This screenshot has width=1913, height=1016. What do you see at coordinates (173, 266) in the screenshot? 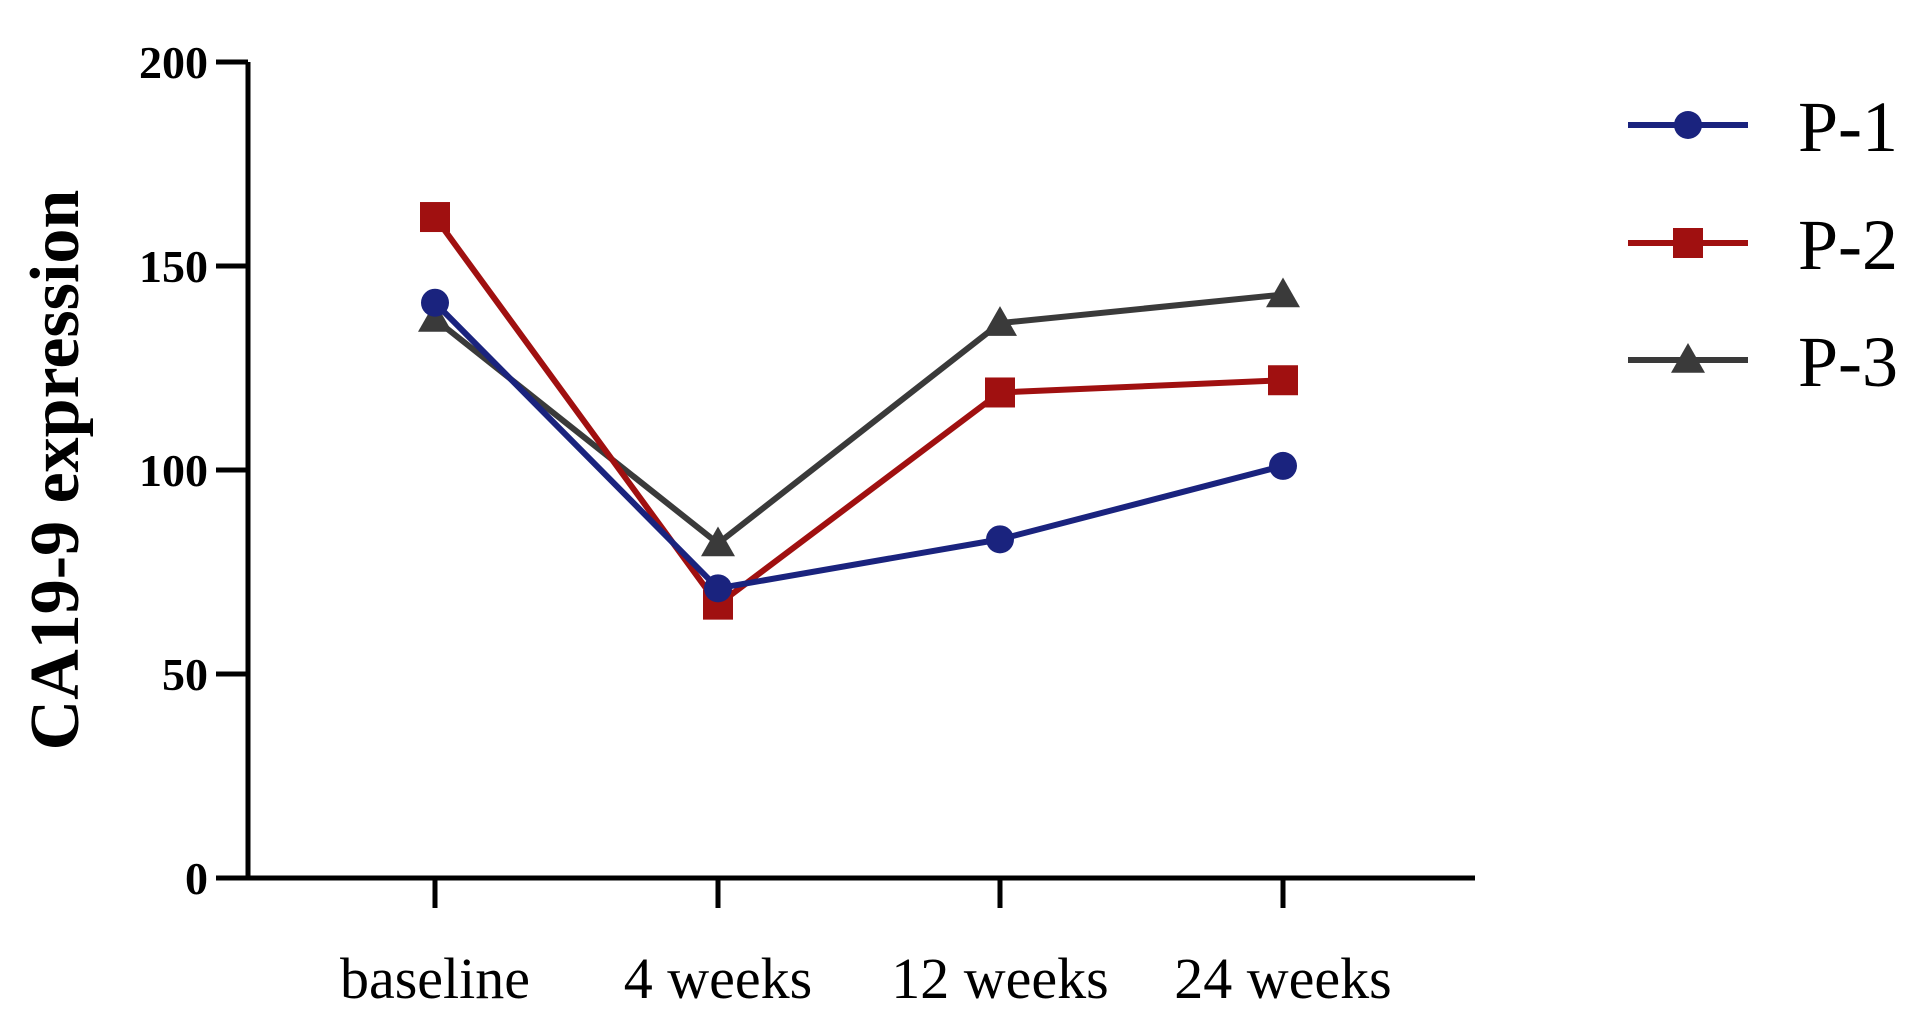
I see `y-tick-label: 150` at bounding box center [173, 266].